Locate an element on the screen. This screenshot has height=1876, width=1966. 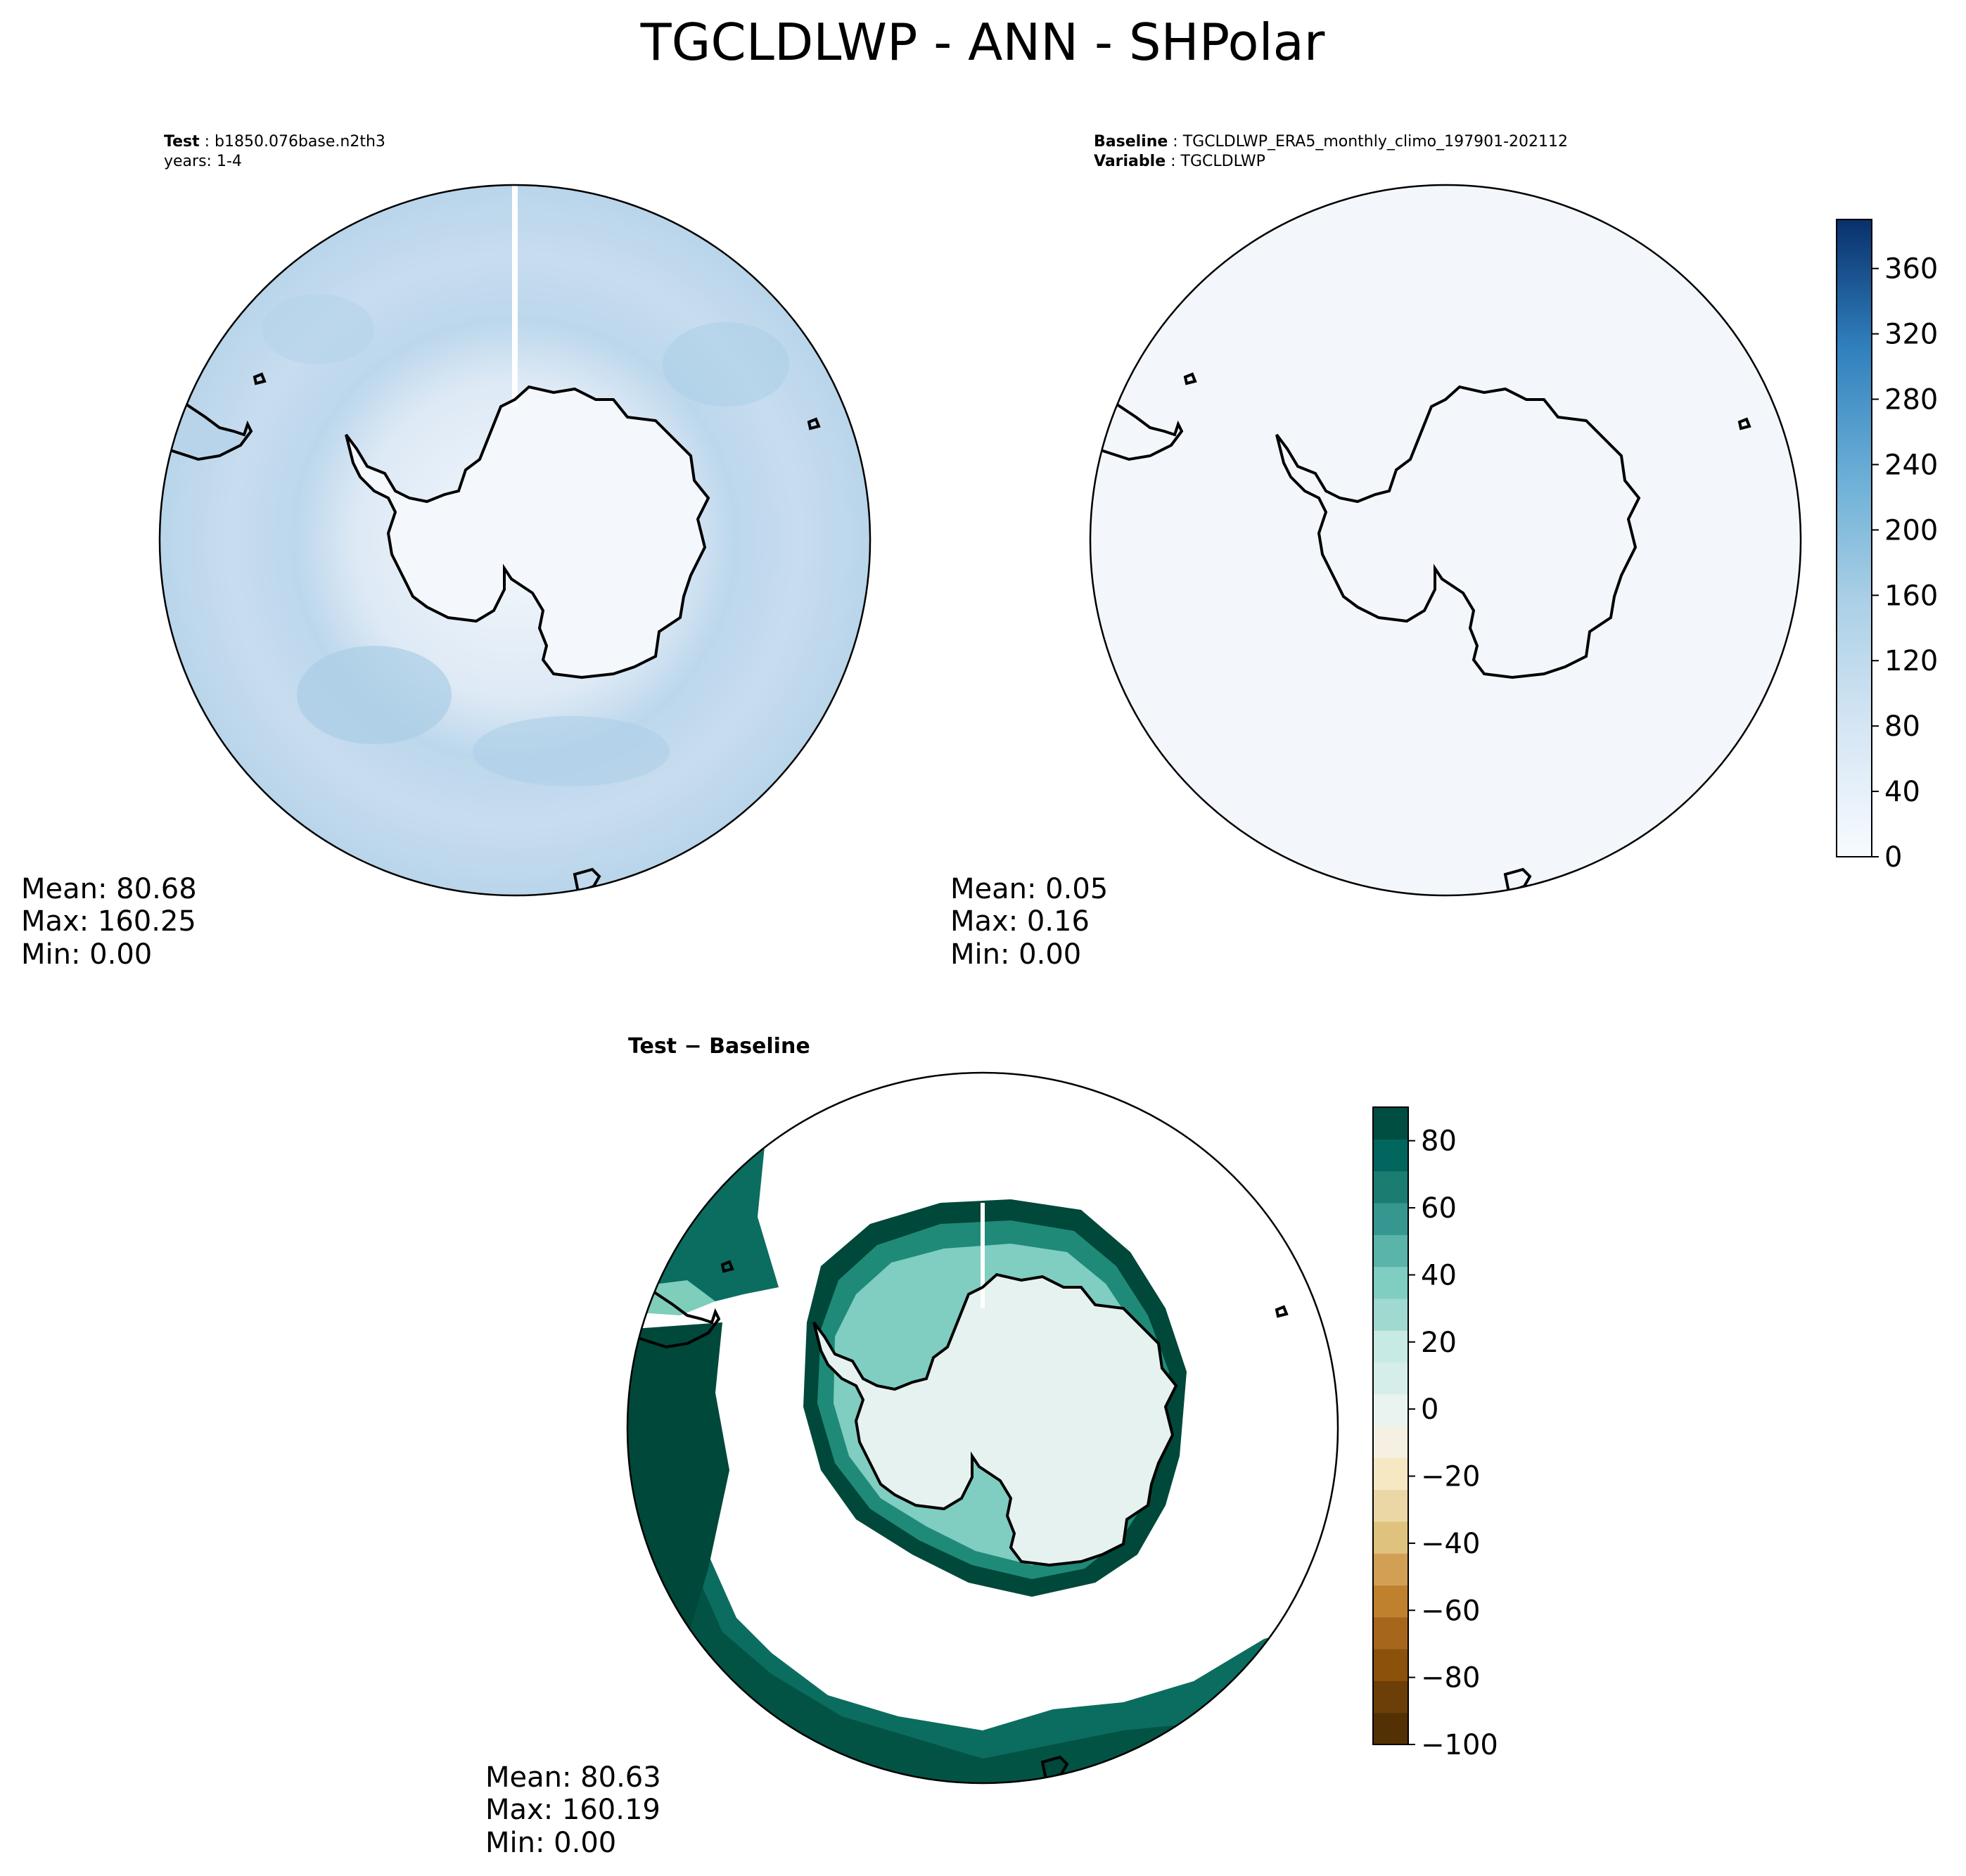
brbg-colorbar-bar is located at coordinates (1390, 1426).